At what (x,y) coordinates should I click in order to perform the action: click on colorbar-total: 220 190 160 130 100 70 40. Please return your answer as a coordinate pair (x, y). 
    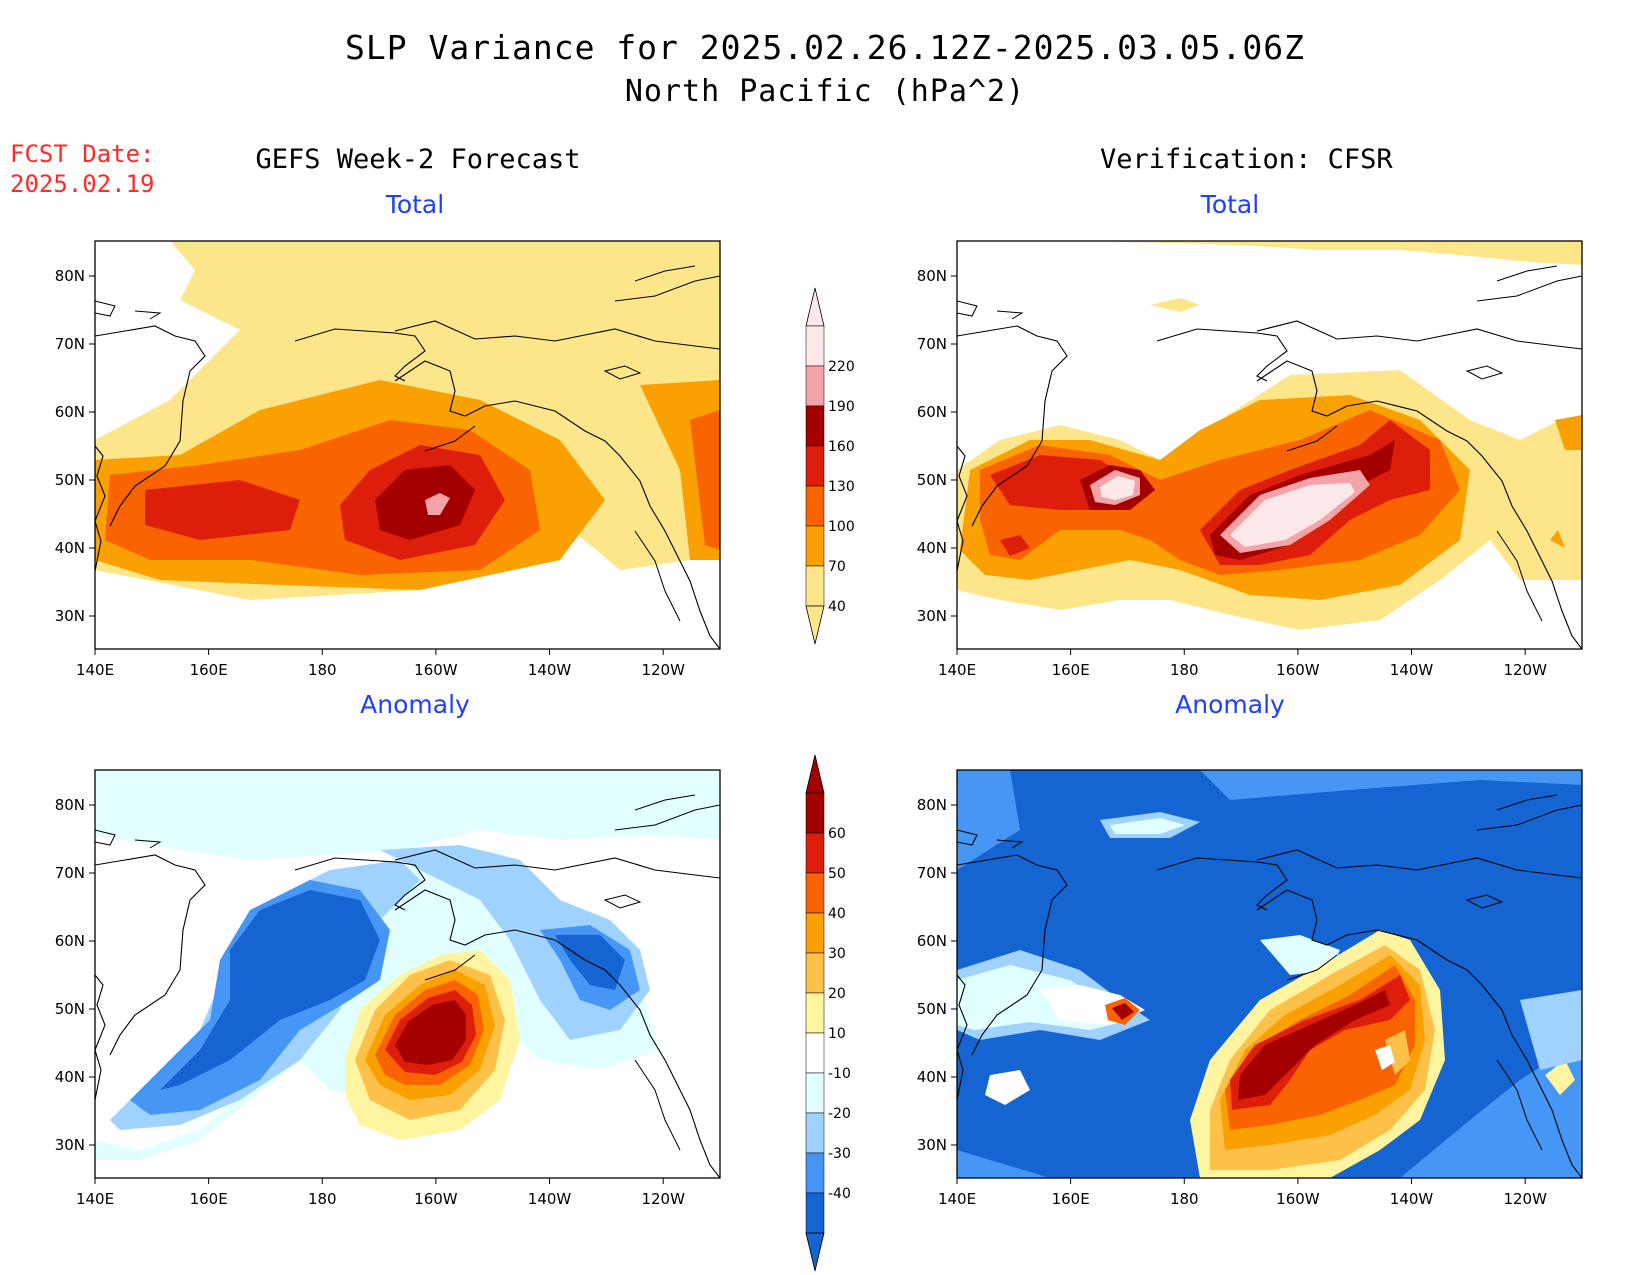
    Looking at the image, I should click on (830, 466).